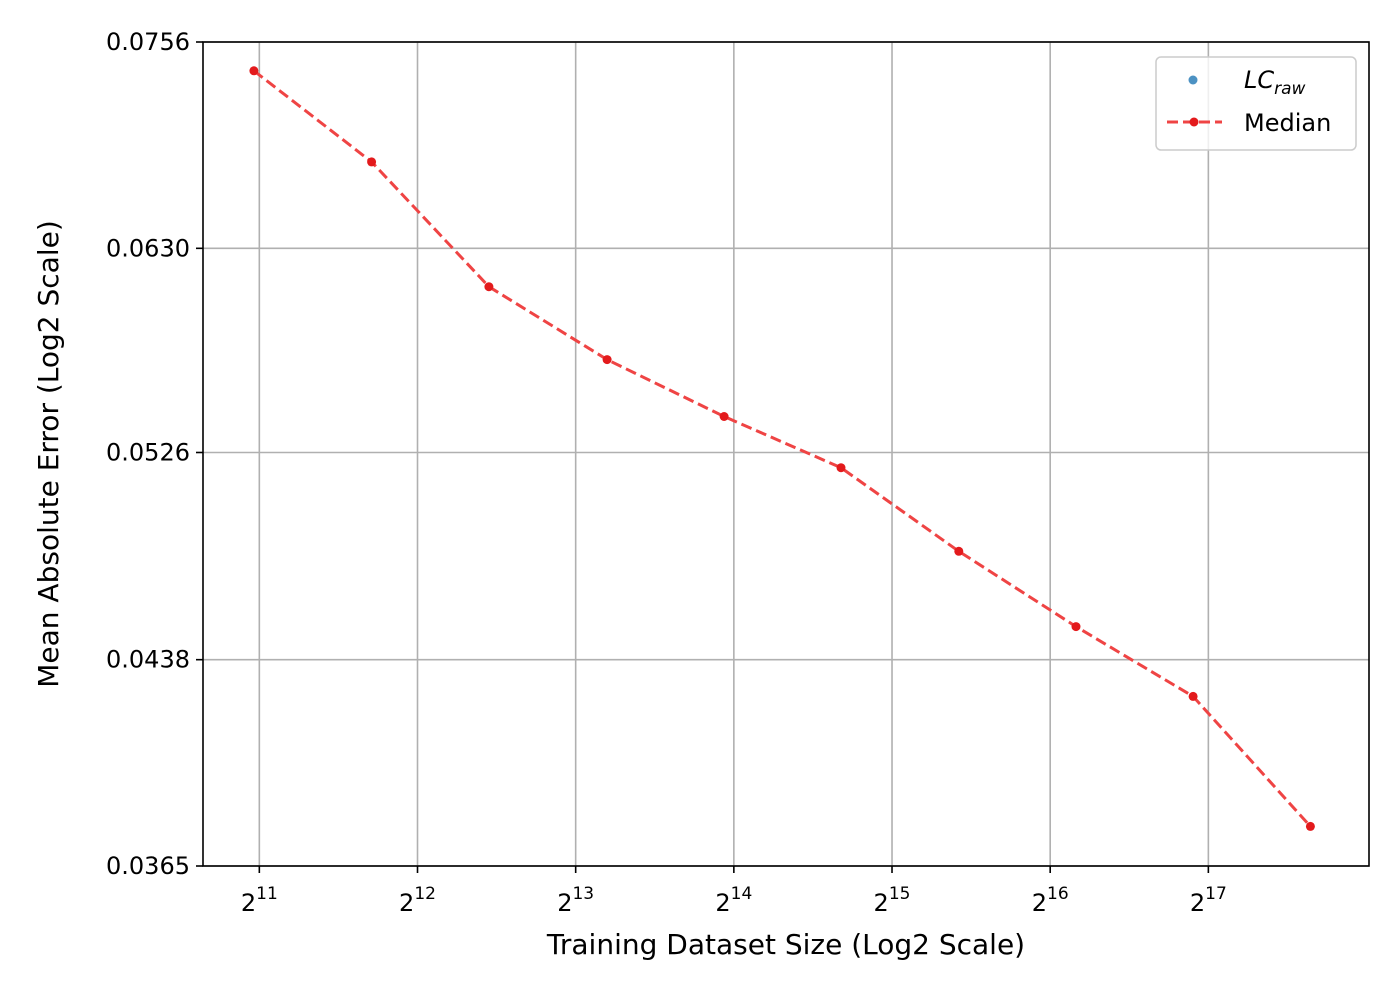  Describe the element at coordinates (583, 894) in the screenshot. I see `x-tick-exponent: 13` at that location.